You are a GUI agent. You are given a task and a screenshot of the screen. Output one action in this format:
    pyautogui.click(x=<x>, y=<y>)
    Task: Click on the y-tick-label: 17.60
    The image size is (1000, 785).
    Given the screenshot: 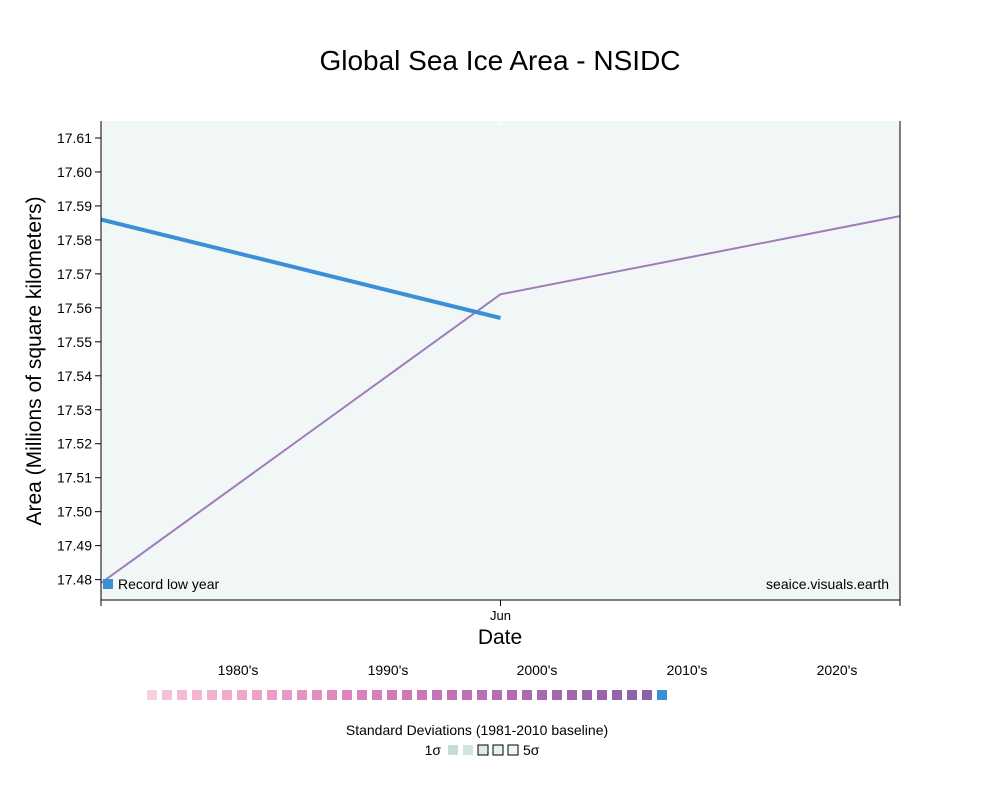 What is the action you would take?
    pyautogui.click(x=74, y=172)
    